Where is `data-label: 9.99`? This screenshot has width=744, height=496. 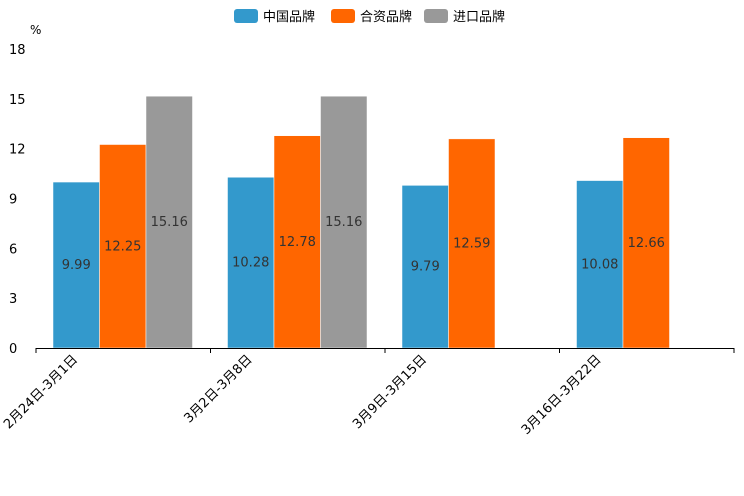 data-label: 9.99 is located at coordinates (76, 265).